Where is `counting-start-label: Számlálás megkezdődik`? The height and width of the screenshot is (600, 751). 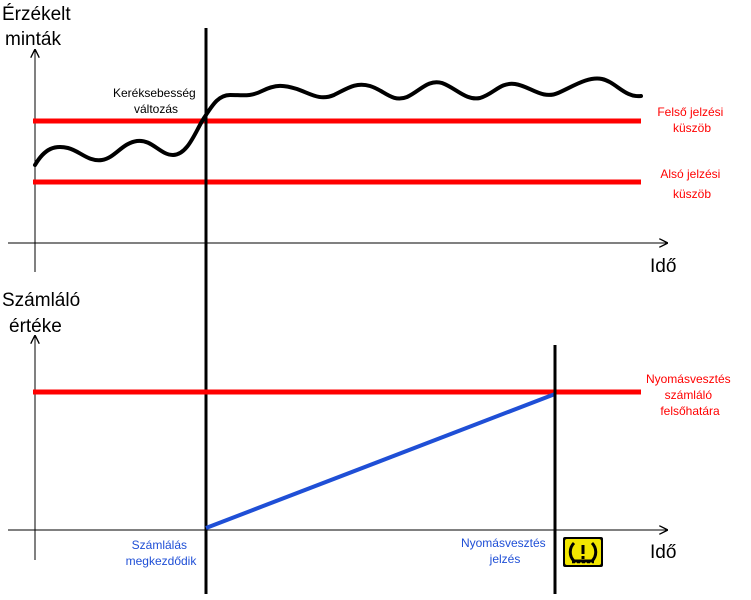 counting-start-label: Számlálás megkezdődik is located at coordinates (162, 553).